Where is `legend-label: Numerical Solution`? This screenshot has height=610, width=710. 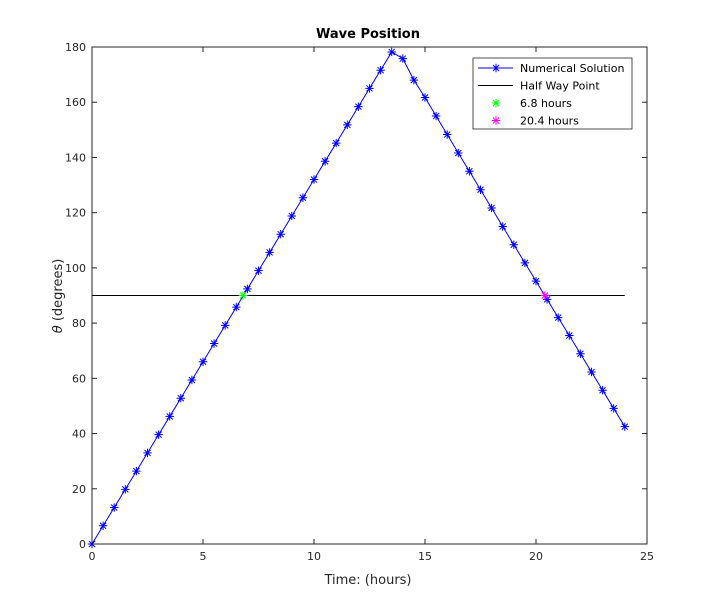 legend-label: Numerical Solution is located at coordinates (572, 68).